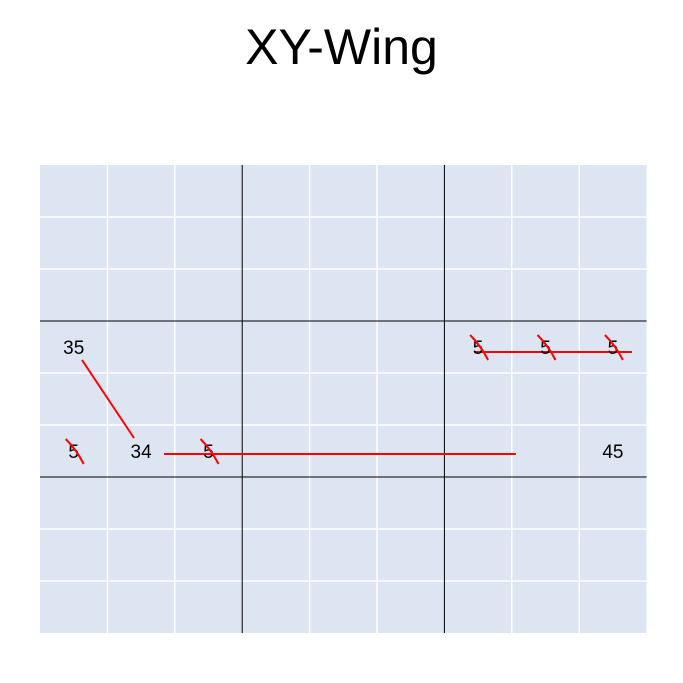 This screenshot has width=683, height=683. Describe the element at coordinates (356, 403) in the screenshot. I see `chain-links` at that location.